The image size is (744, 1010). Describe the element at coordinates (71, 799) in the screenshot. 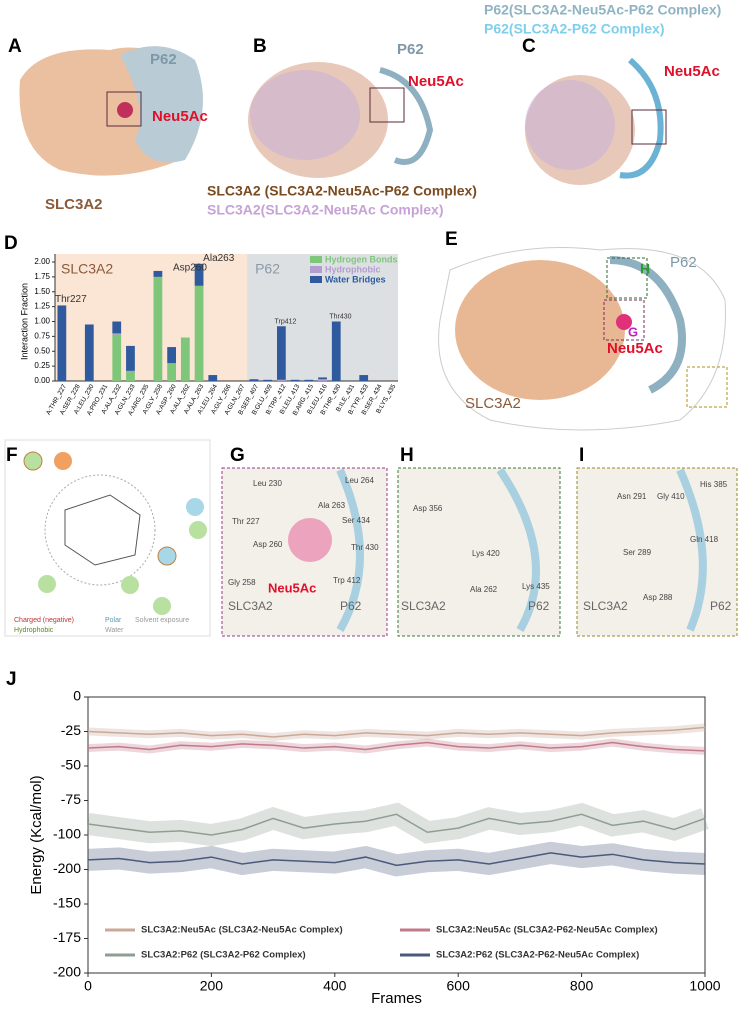

I see `y-tick-label: -75` at that location.